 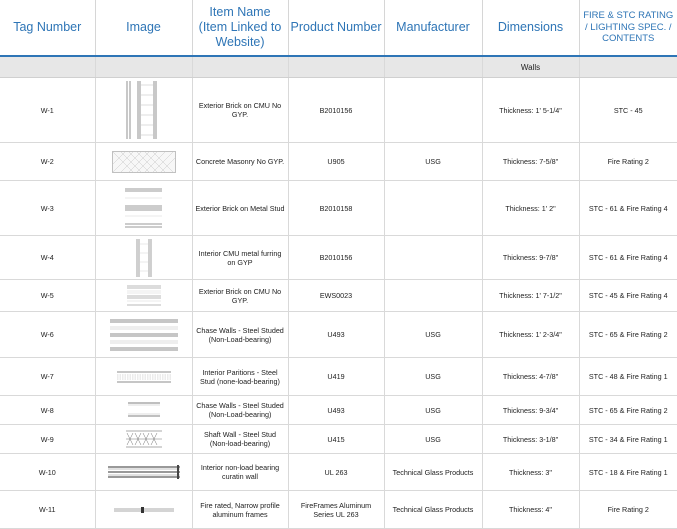 What do you see at coordinates (48, 257) in the screenshot?
I see `tag-cell: W-4` at bounding box center [48, 257].